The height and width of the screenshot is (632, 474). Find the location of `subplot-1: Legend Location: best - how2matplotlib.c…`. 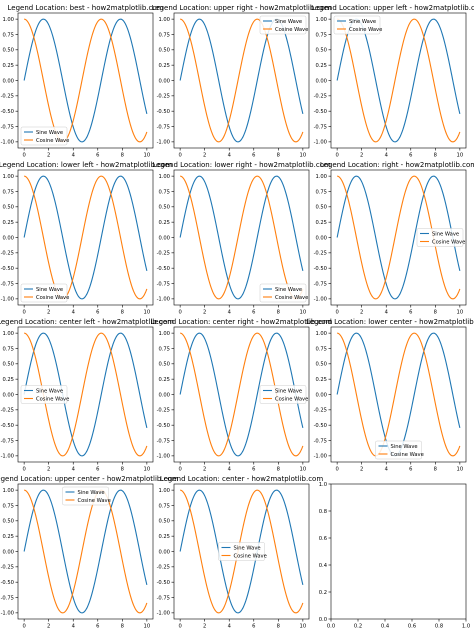

subplot-1: Legend Location: best - how2matplotlib.c… is located at coordinates (82, 81).